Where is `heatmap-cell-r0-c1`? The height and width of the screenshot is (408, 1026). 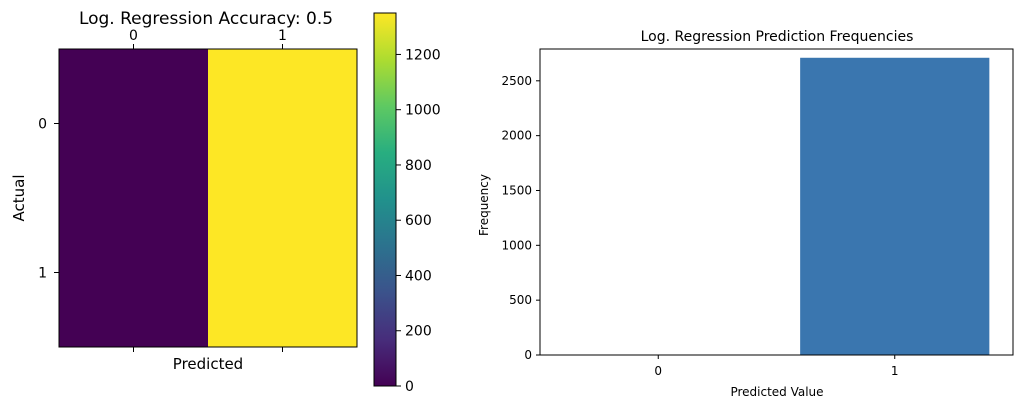
heatmap-cell-r0-c1 is located at coordinates (283, 124).